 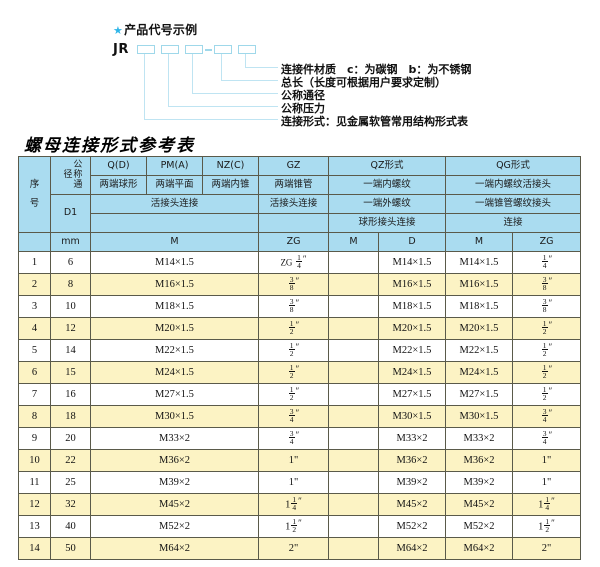 What do you see at coordinates (70, 284) in the screenshot?
I see `cell-nominal-diameter: 8` at bounding box center [70, 284].